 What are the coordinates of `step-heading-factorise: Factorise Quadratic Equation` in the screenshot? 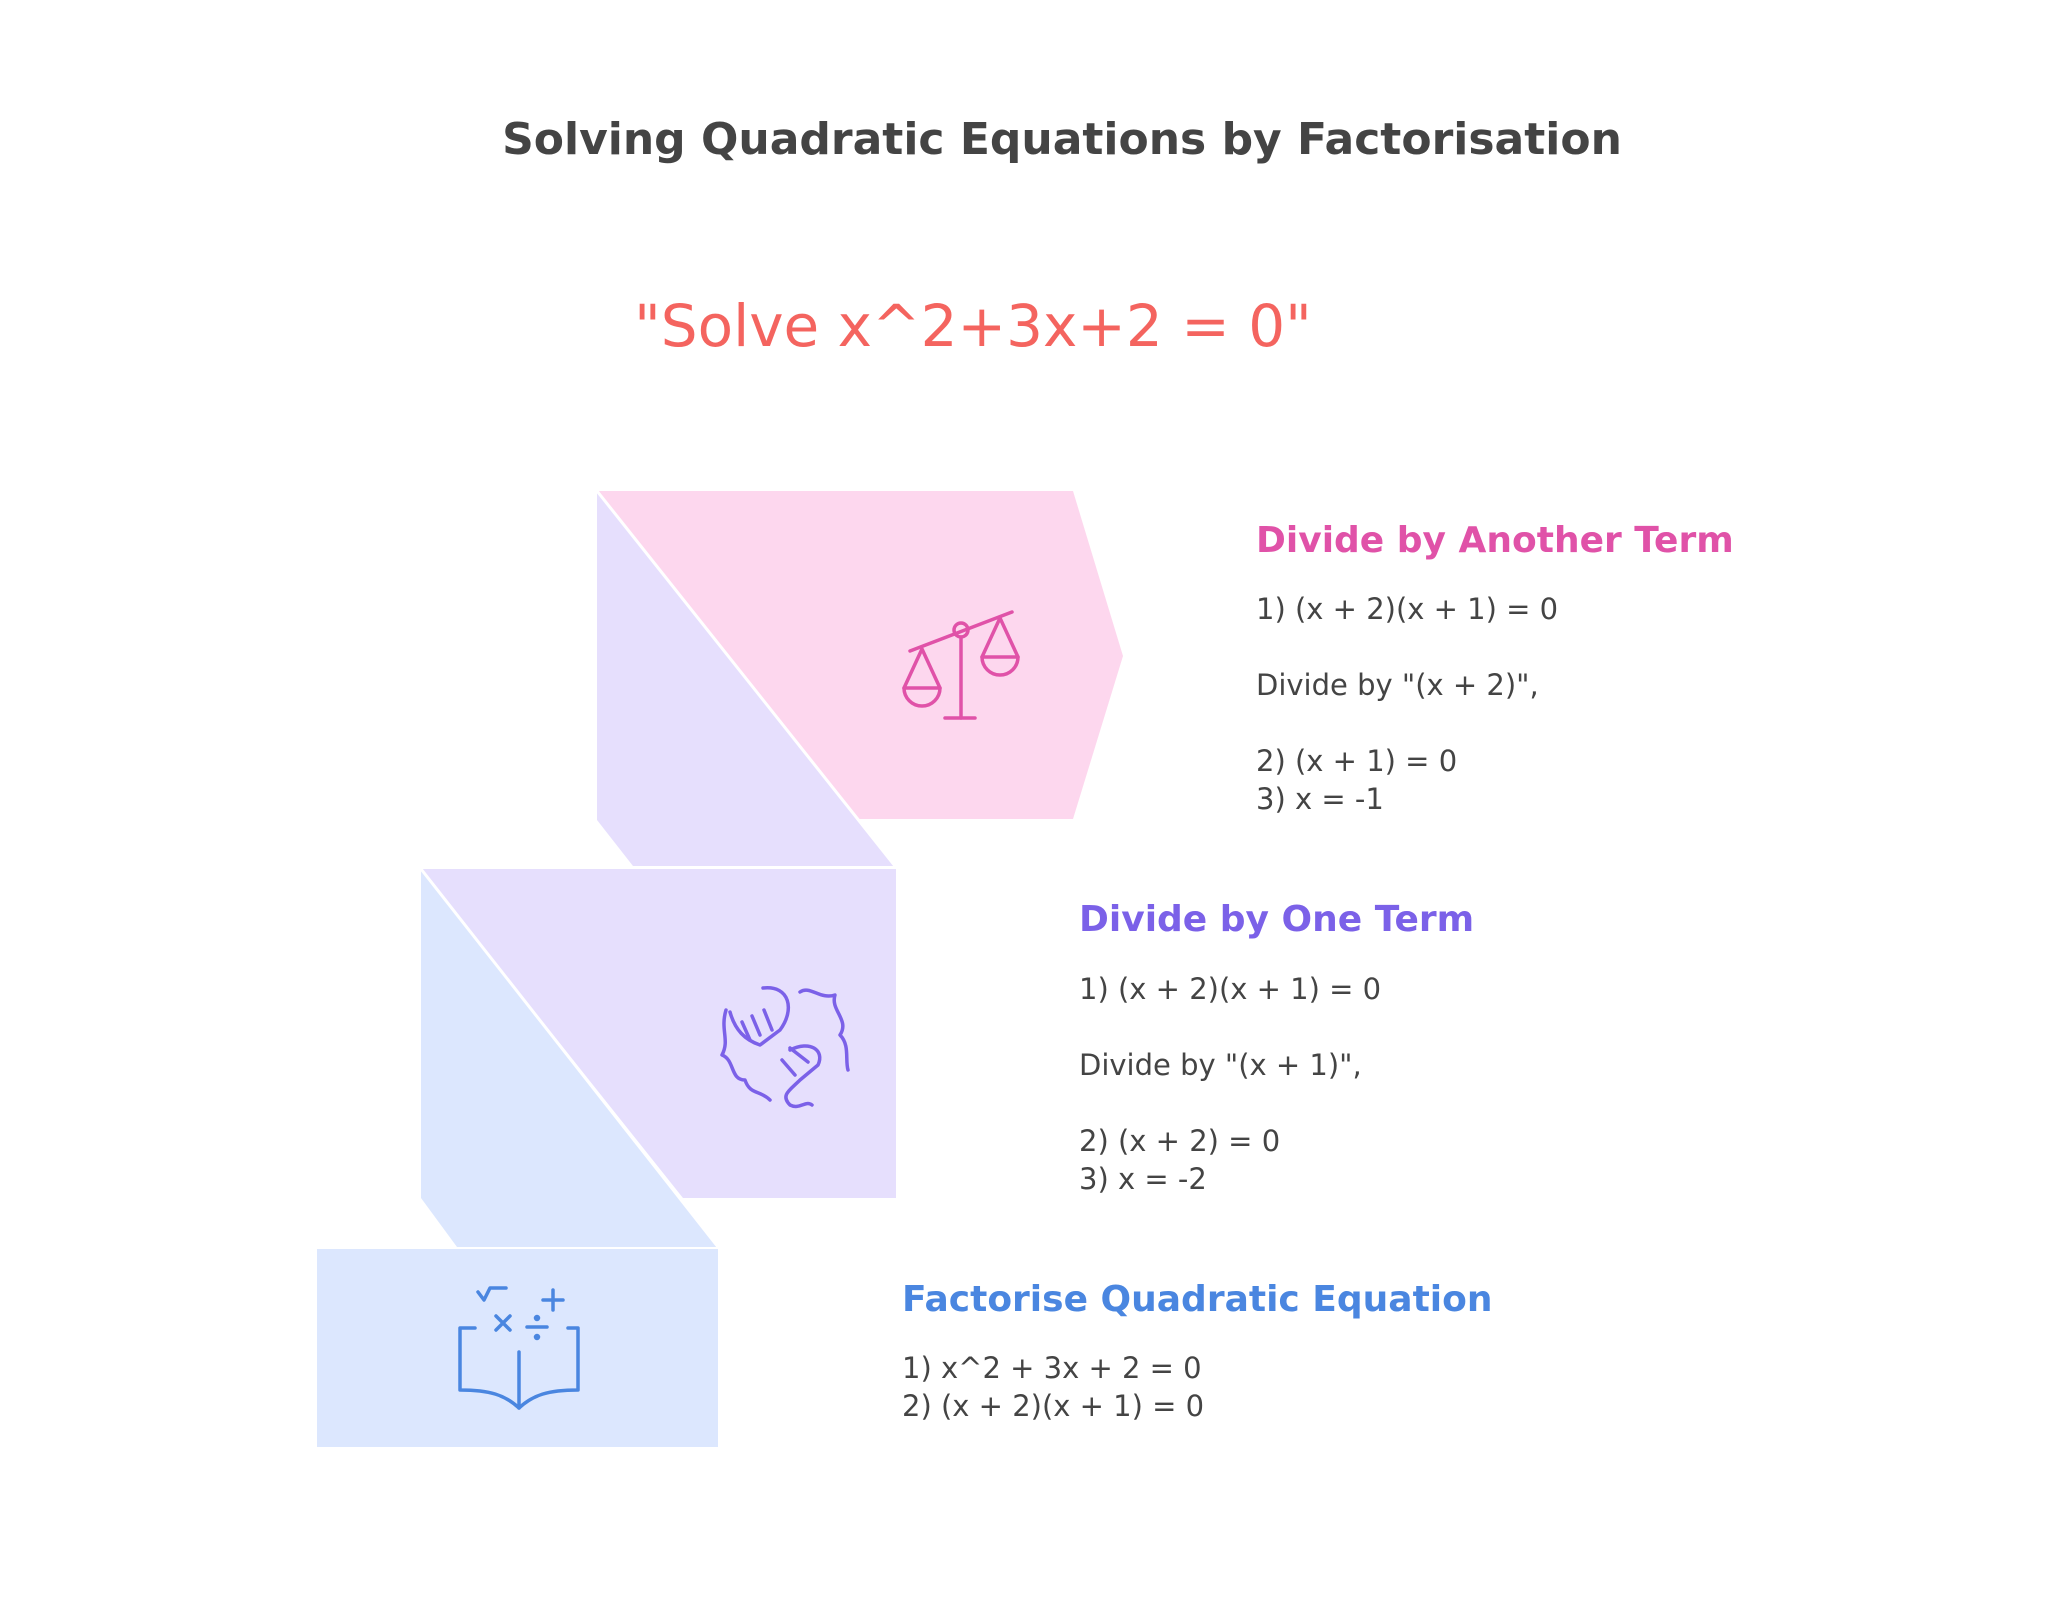 It's located at (1197, 1299).